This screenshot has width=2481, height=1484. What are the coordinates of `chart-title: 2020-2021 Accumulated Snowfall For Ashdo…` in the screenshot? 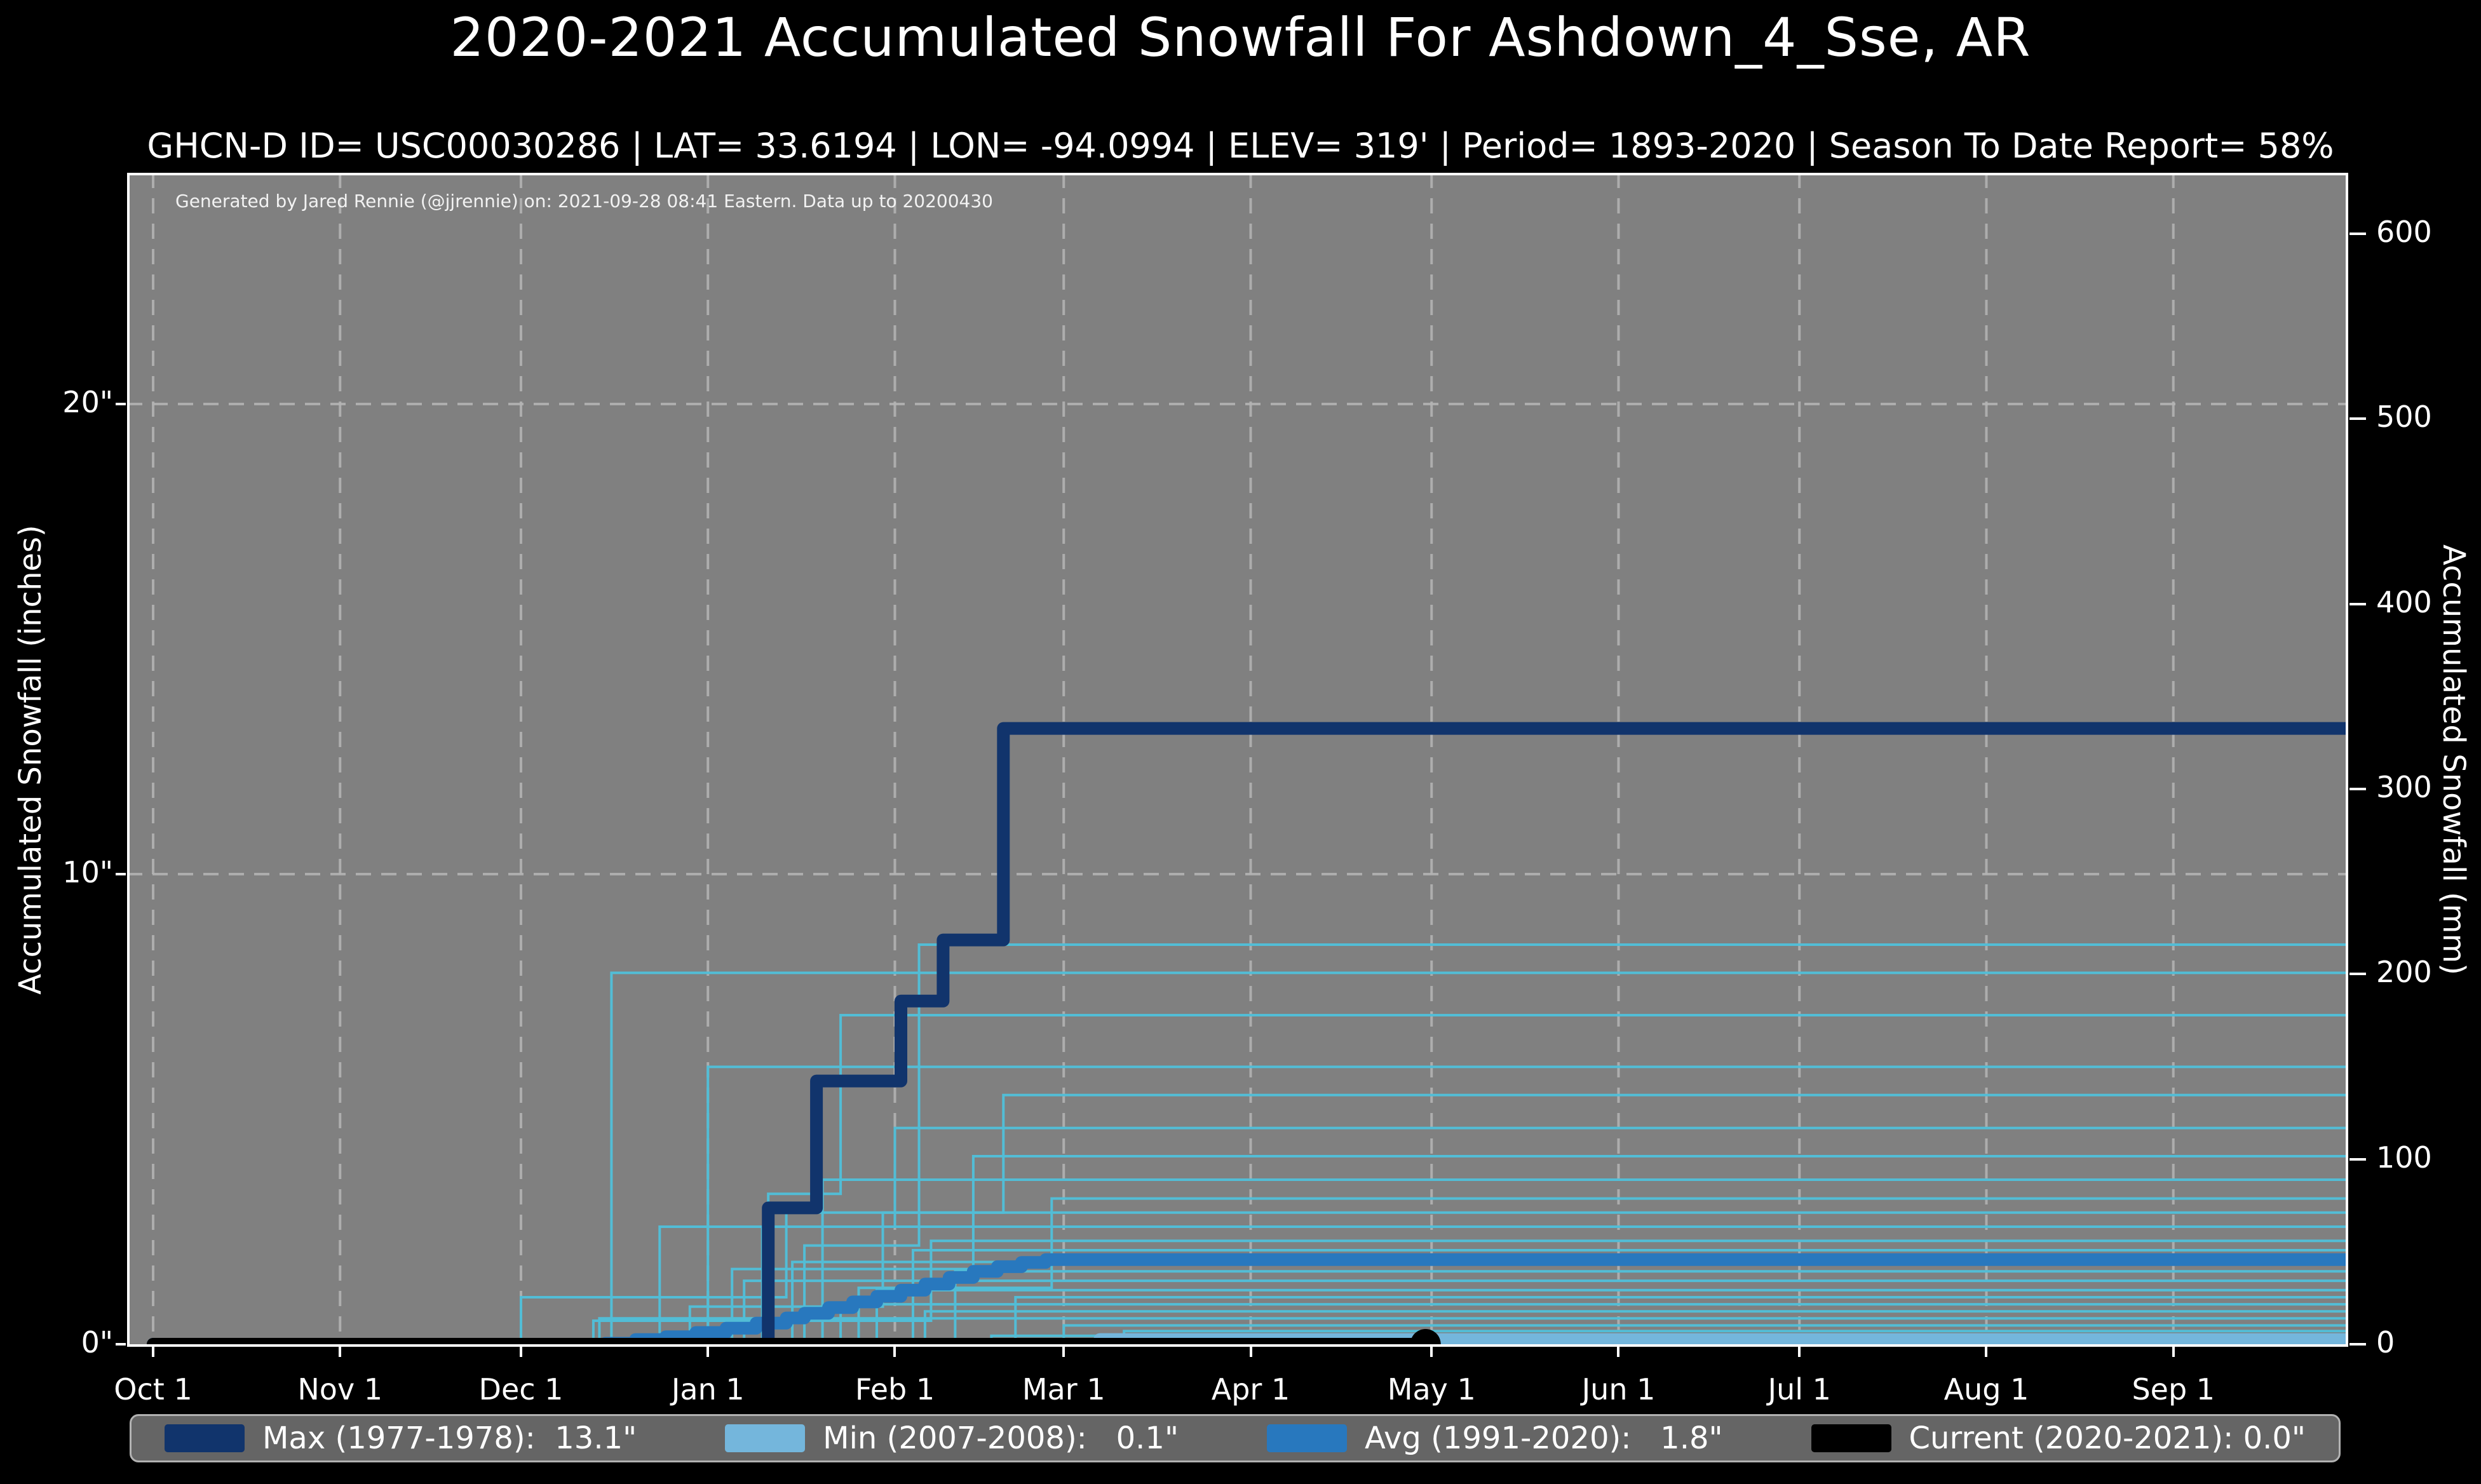 It's located at (1240, 37).